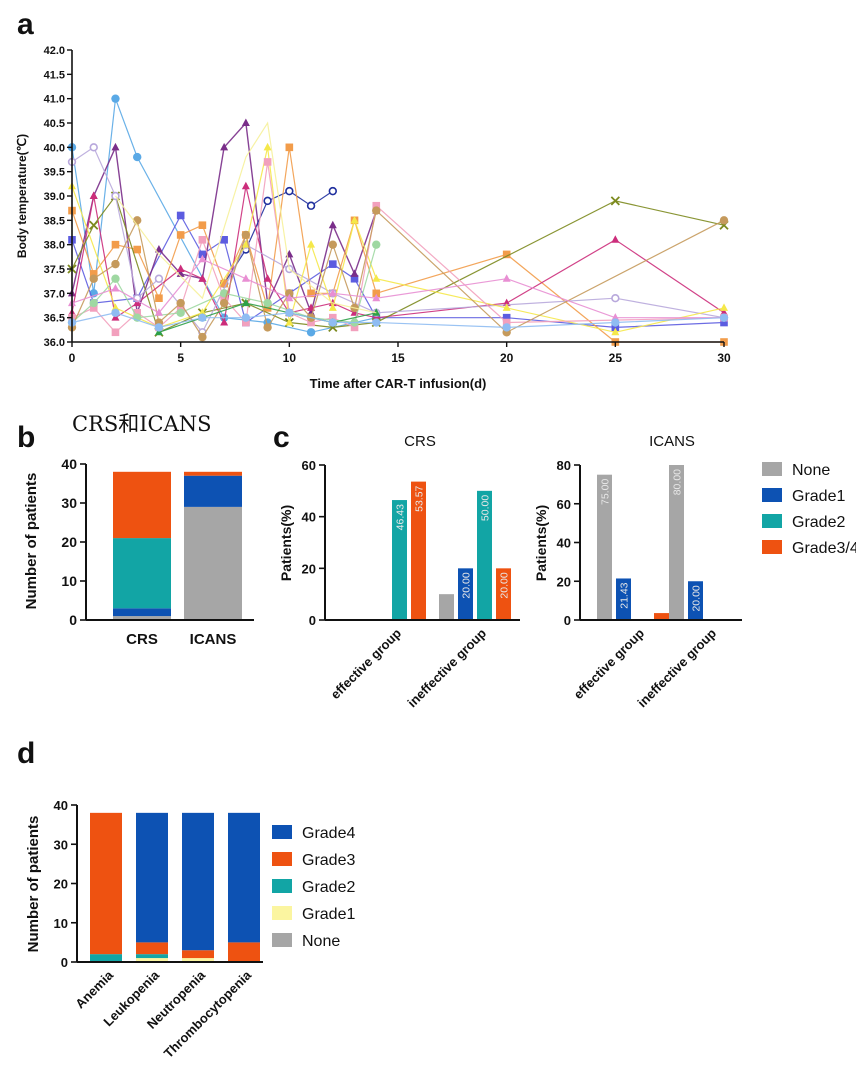 This screenshot has width=856, height=1088. What do you see at coordinates (180, 358) in the screenshot?
I see `a-x-tick-label: 5` at bounding box center [180, 358].